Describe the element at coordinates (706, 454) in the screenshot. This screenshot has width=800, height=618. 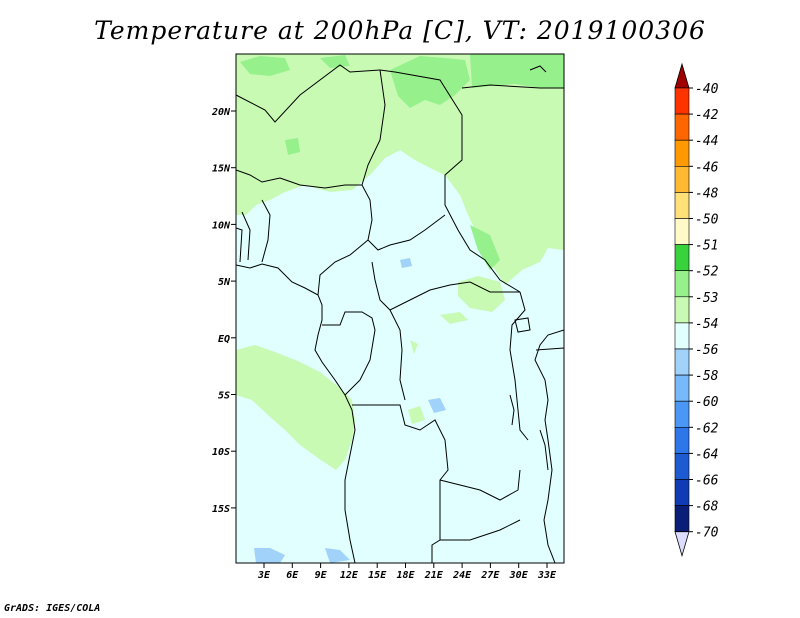
I see `colorbar-label: -64` at that location.